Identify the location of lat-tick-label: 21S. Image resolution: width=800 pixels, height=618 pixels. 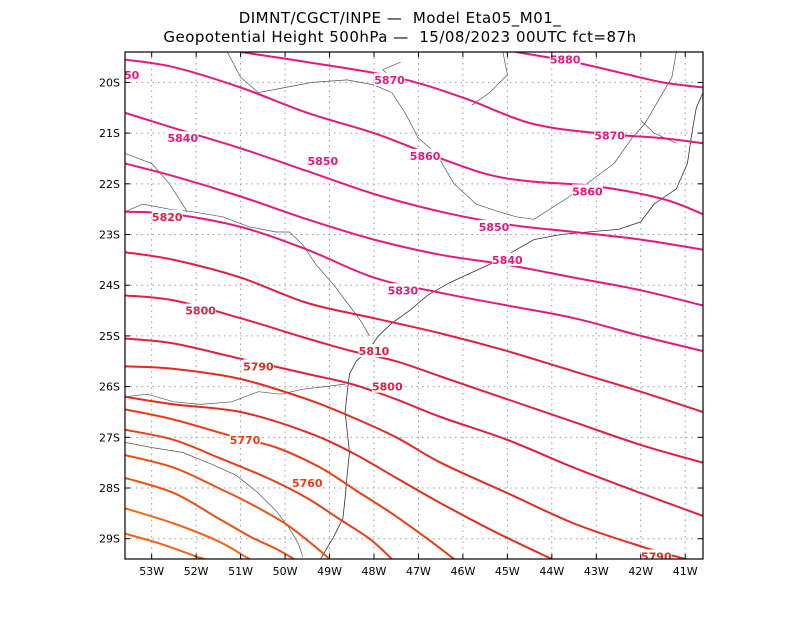
(109, 133).